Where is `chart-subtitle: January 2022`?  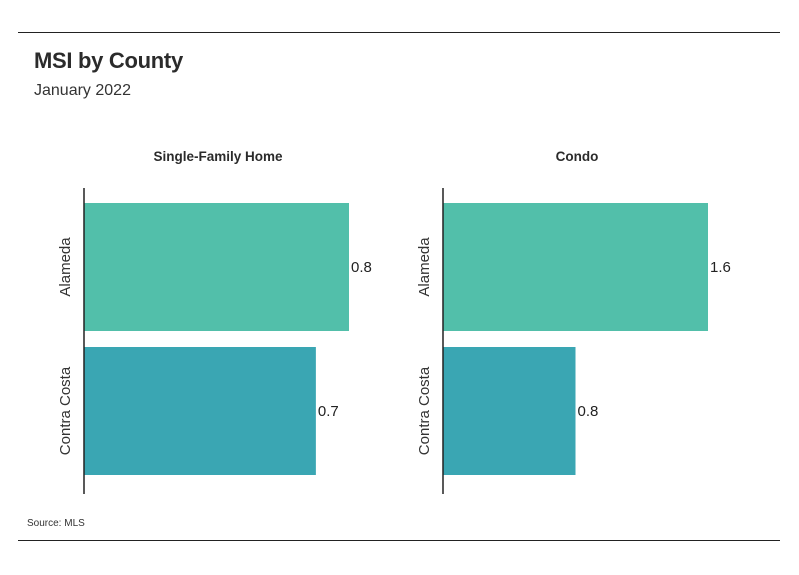 chart-subtitle: January 2022 is located at coordinates (82, 90).